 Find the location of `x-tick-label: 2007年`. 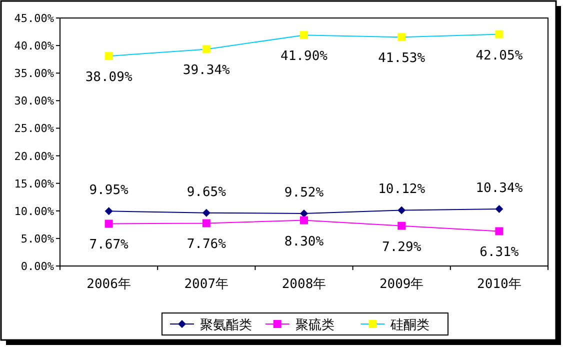

x-tick-label: 2007年 is located at coordinates (206, 284).